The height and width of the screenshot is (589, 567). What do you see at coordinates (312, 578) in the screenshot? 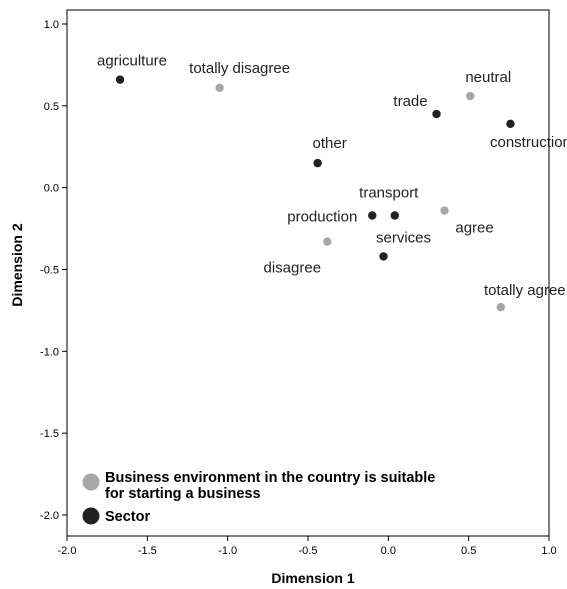
I see `x-axis-title: Dimension 1` at bounding box center [312, 578].